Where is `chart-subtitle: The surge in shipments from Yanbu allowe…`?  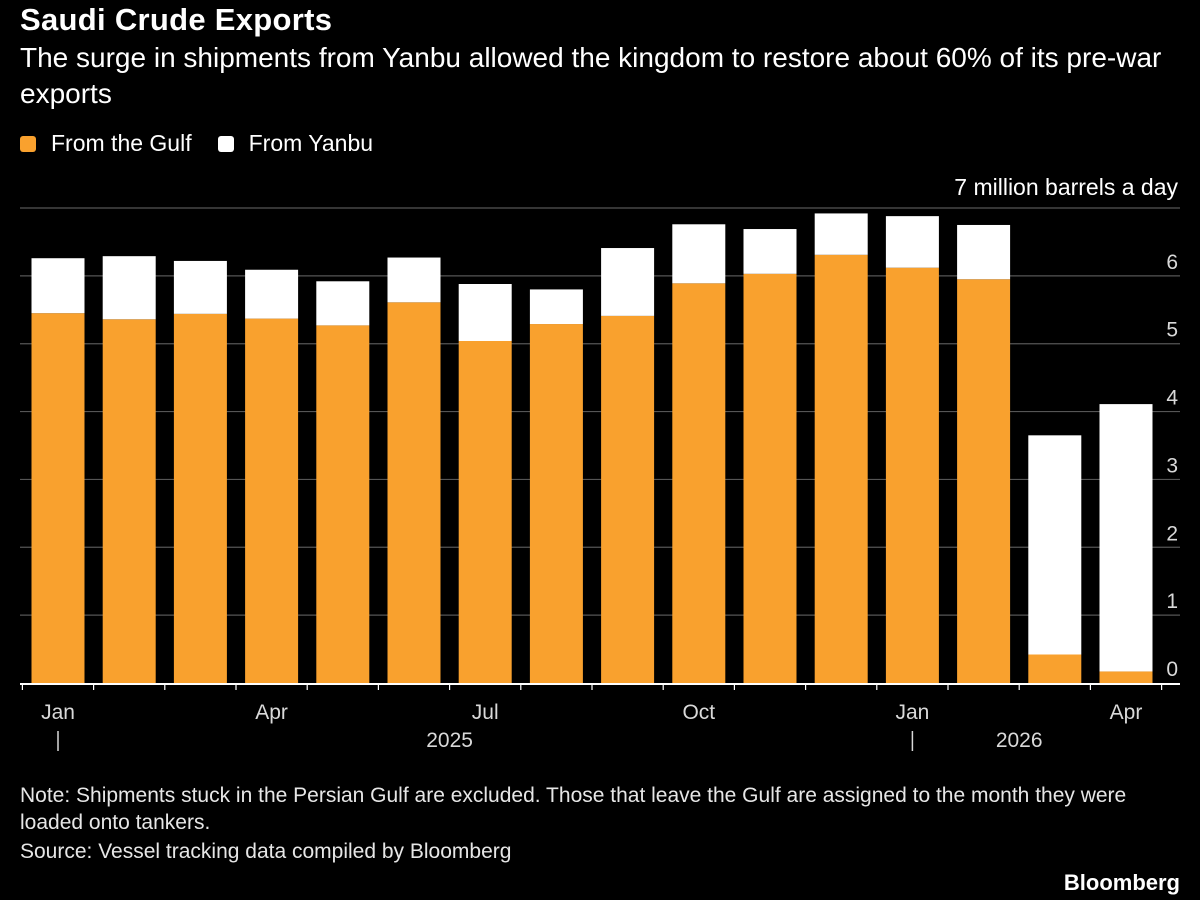 chart-subtitle: The surge in shipments from Yanbu allowe… is located at coordinates (591, 75).